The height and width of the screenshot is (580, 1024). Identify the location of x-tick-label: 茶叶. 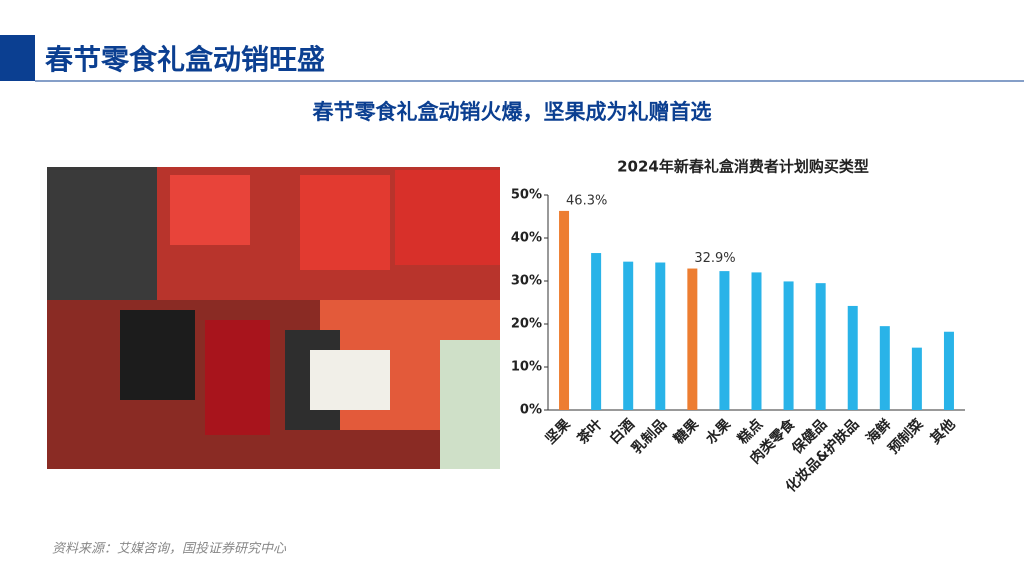
(589, 432).